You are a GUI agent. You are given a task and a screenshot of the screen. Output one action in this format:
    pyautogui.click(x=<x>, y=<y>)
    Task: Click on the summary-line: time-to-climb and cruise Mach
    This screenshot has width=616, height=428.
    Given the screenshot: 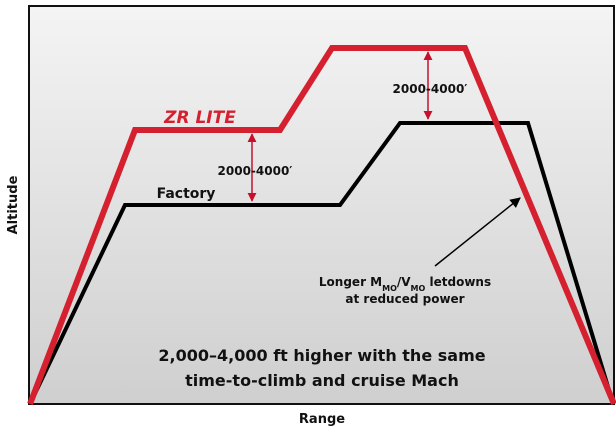 What is the action you would take?
    pyautogui.click(x=322, y=380)
    